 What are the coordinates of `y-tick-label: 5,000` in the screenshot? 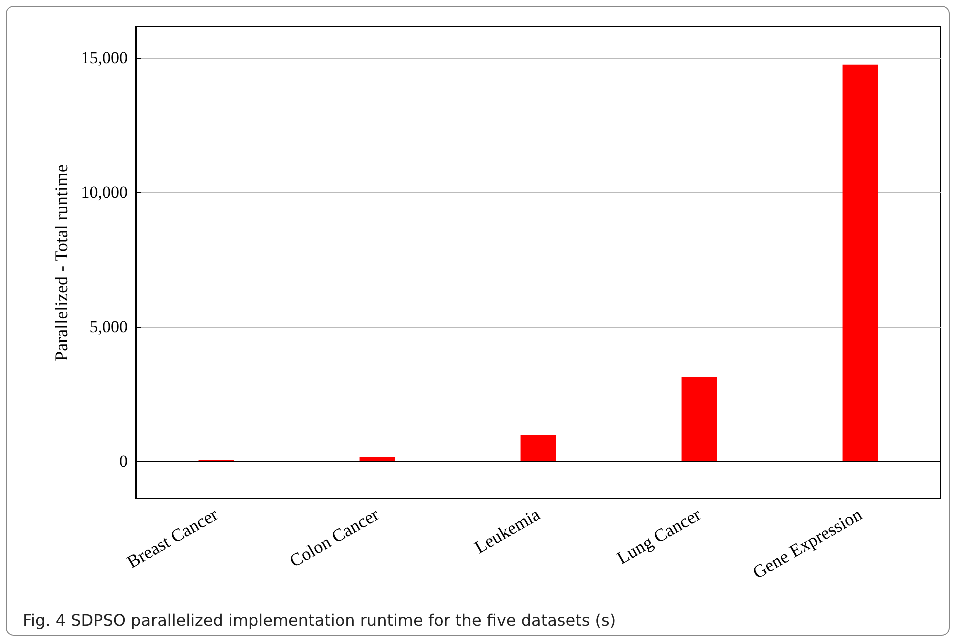 It's located at (109, 326).